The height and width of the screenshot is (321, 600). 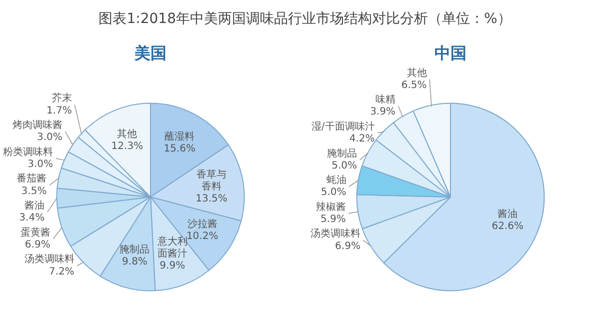 What do you see at coordinates (180, 149) in the screenshot?
I see `data-label: 15.6%` at bounding box center [180, 149].